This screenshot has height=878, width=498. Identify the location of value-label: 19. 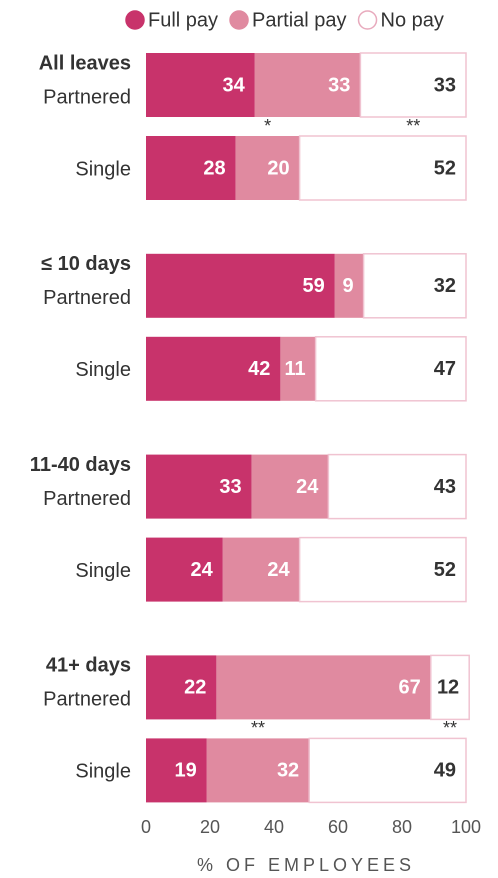
(186, 771).